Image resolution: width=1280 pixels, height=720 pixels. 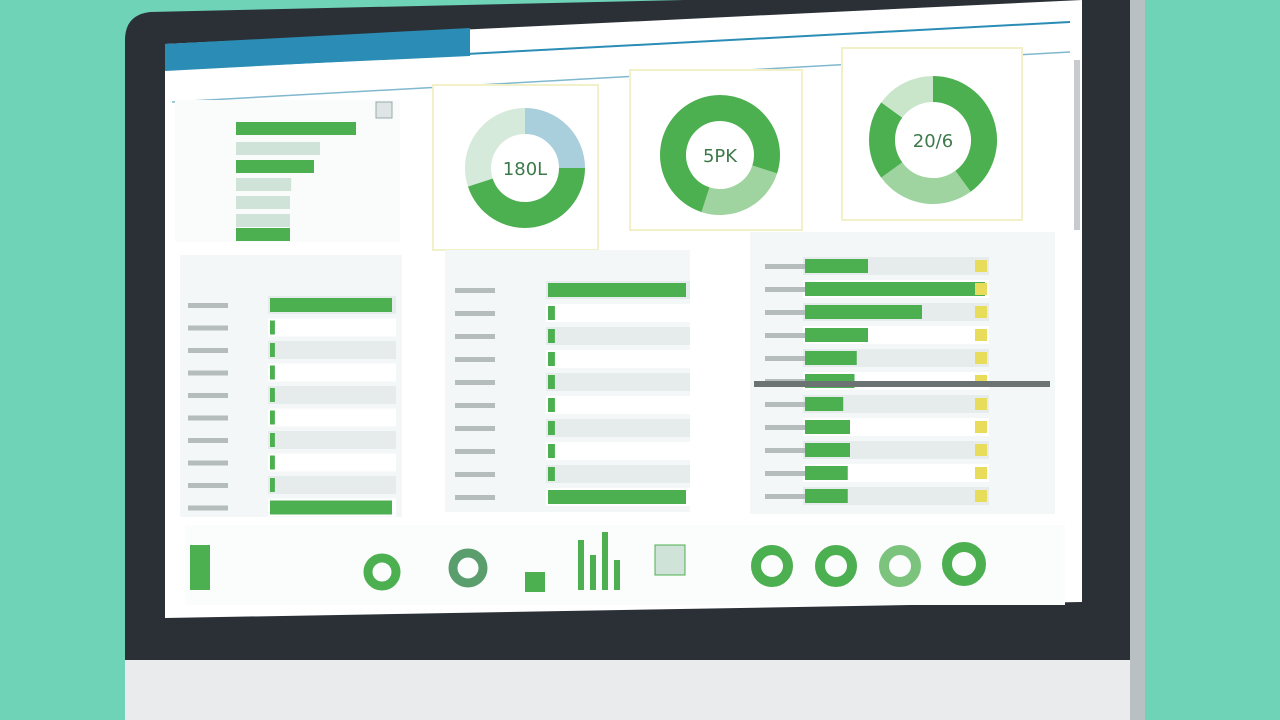 What do you see at coordinates (588, 562) in the screenshot?
I see `mini-charts` at bounding box center [588, 562].